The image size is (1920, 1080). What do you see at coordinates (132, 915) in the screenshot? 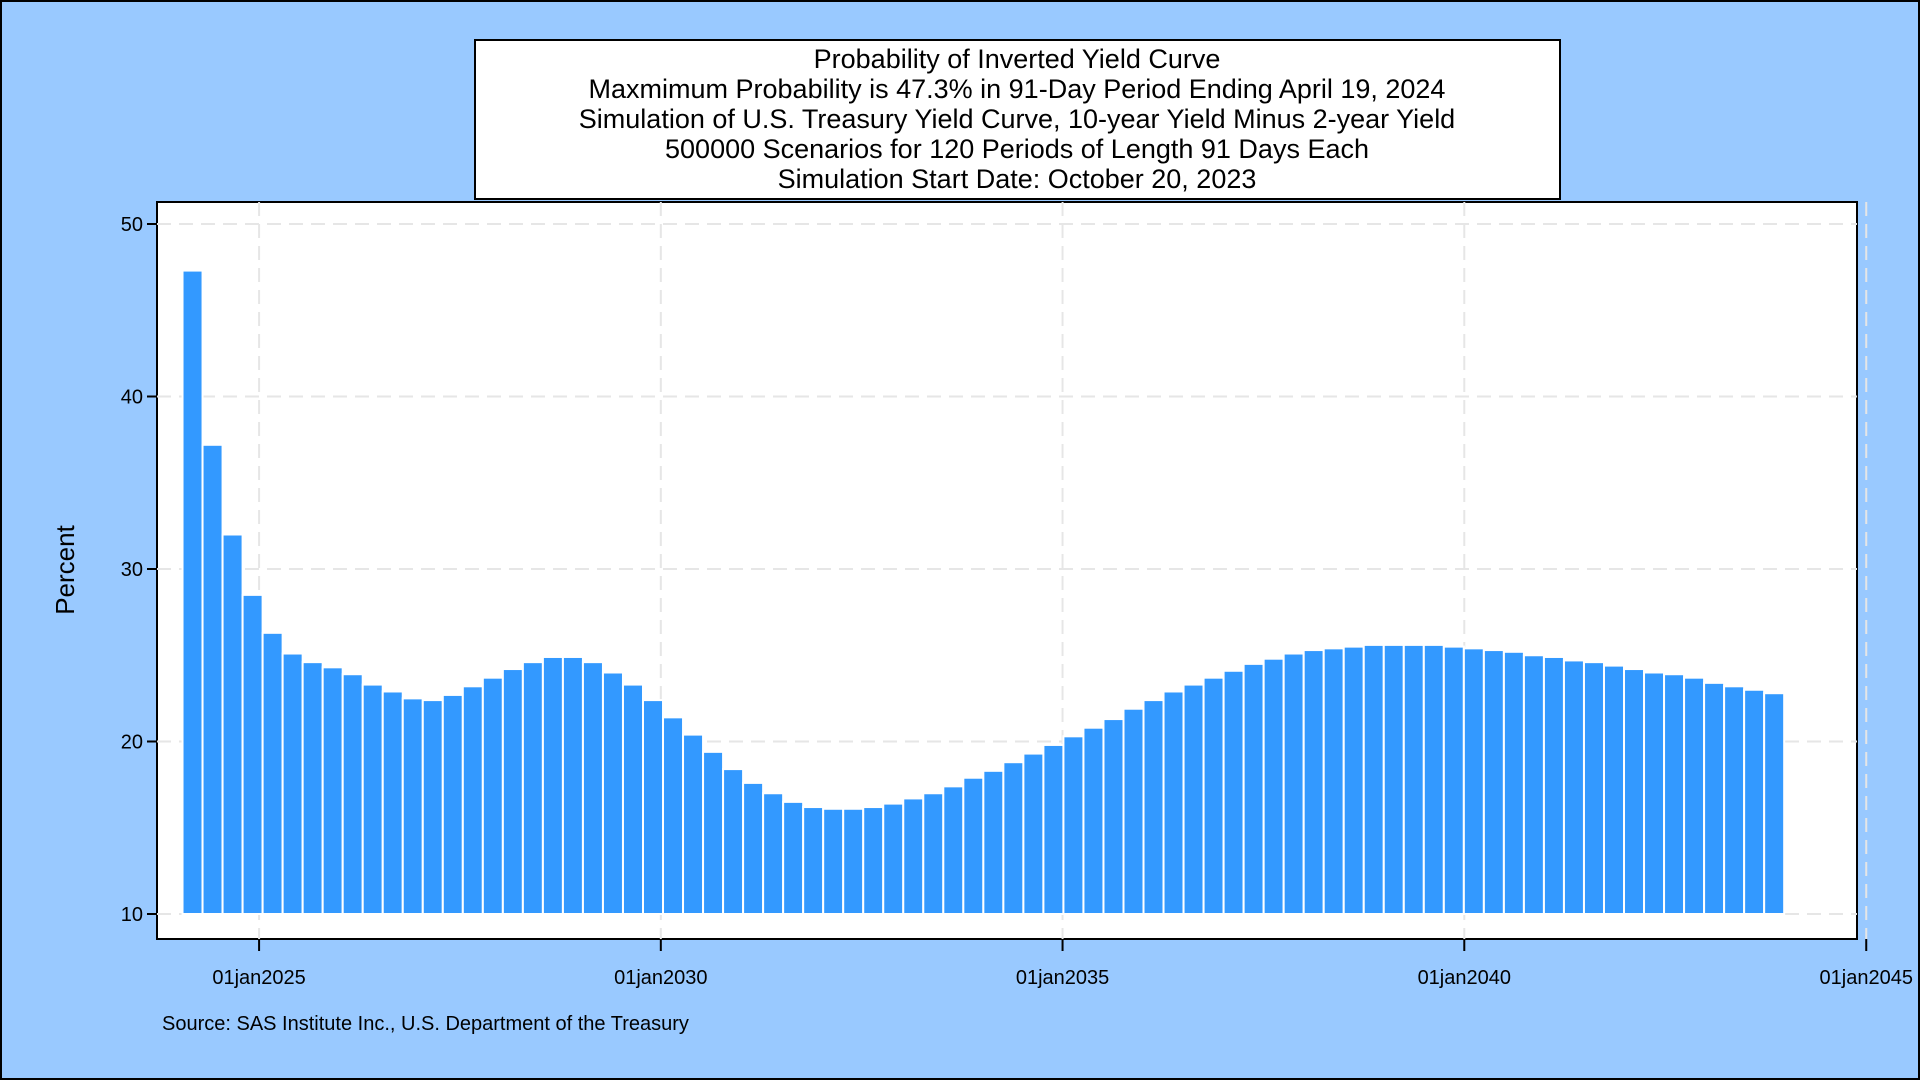
I see `y-tick-label: 10` at bounding box center [132, 915].